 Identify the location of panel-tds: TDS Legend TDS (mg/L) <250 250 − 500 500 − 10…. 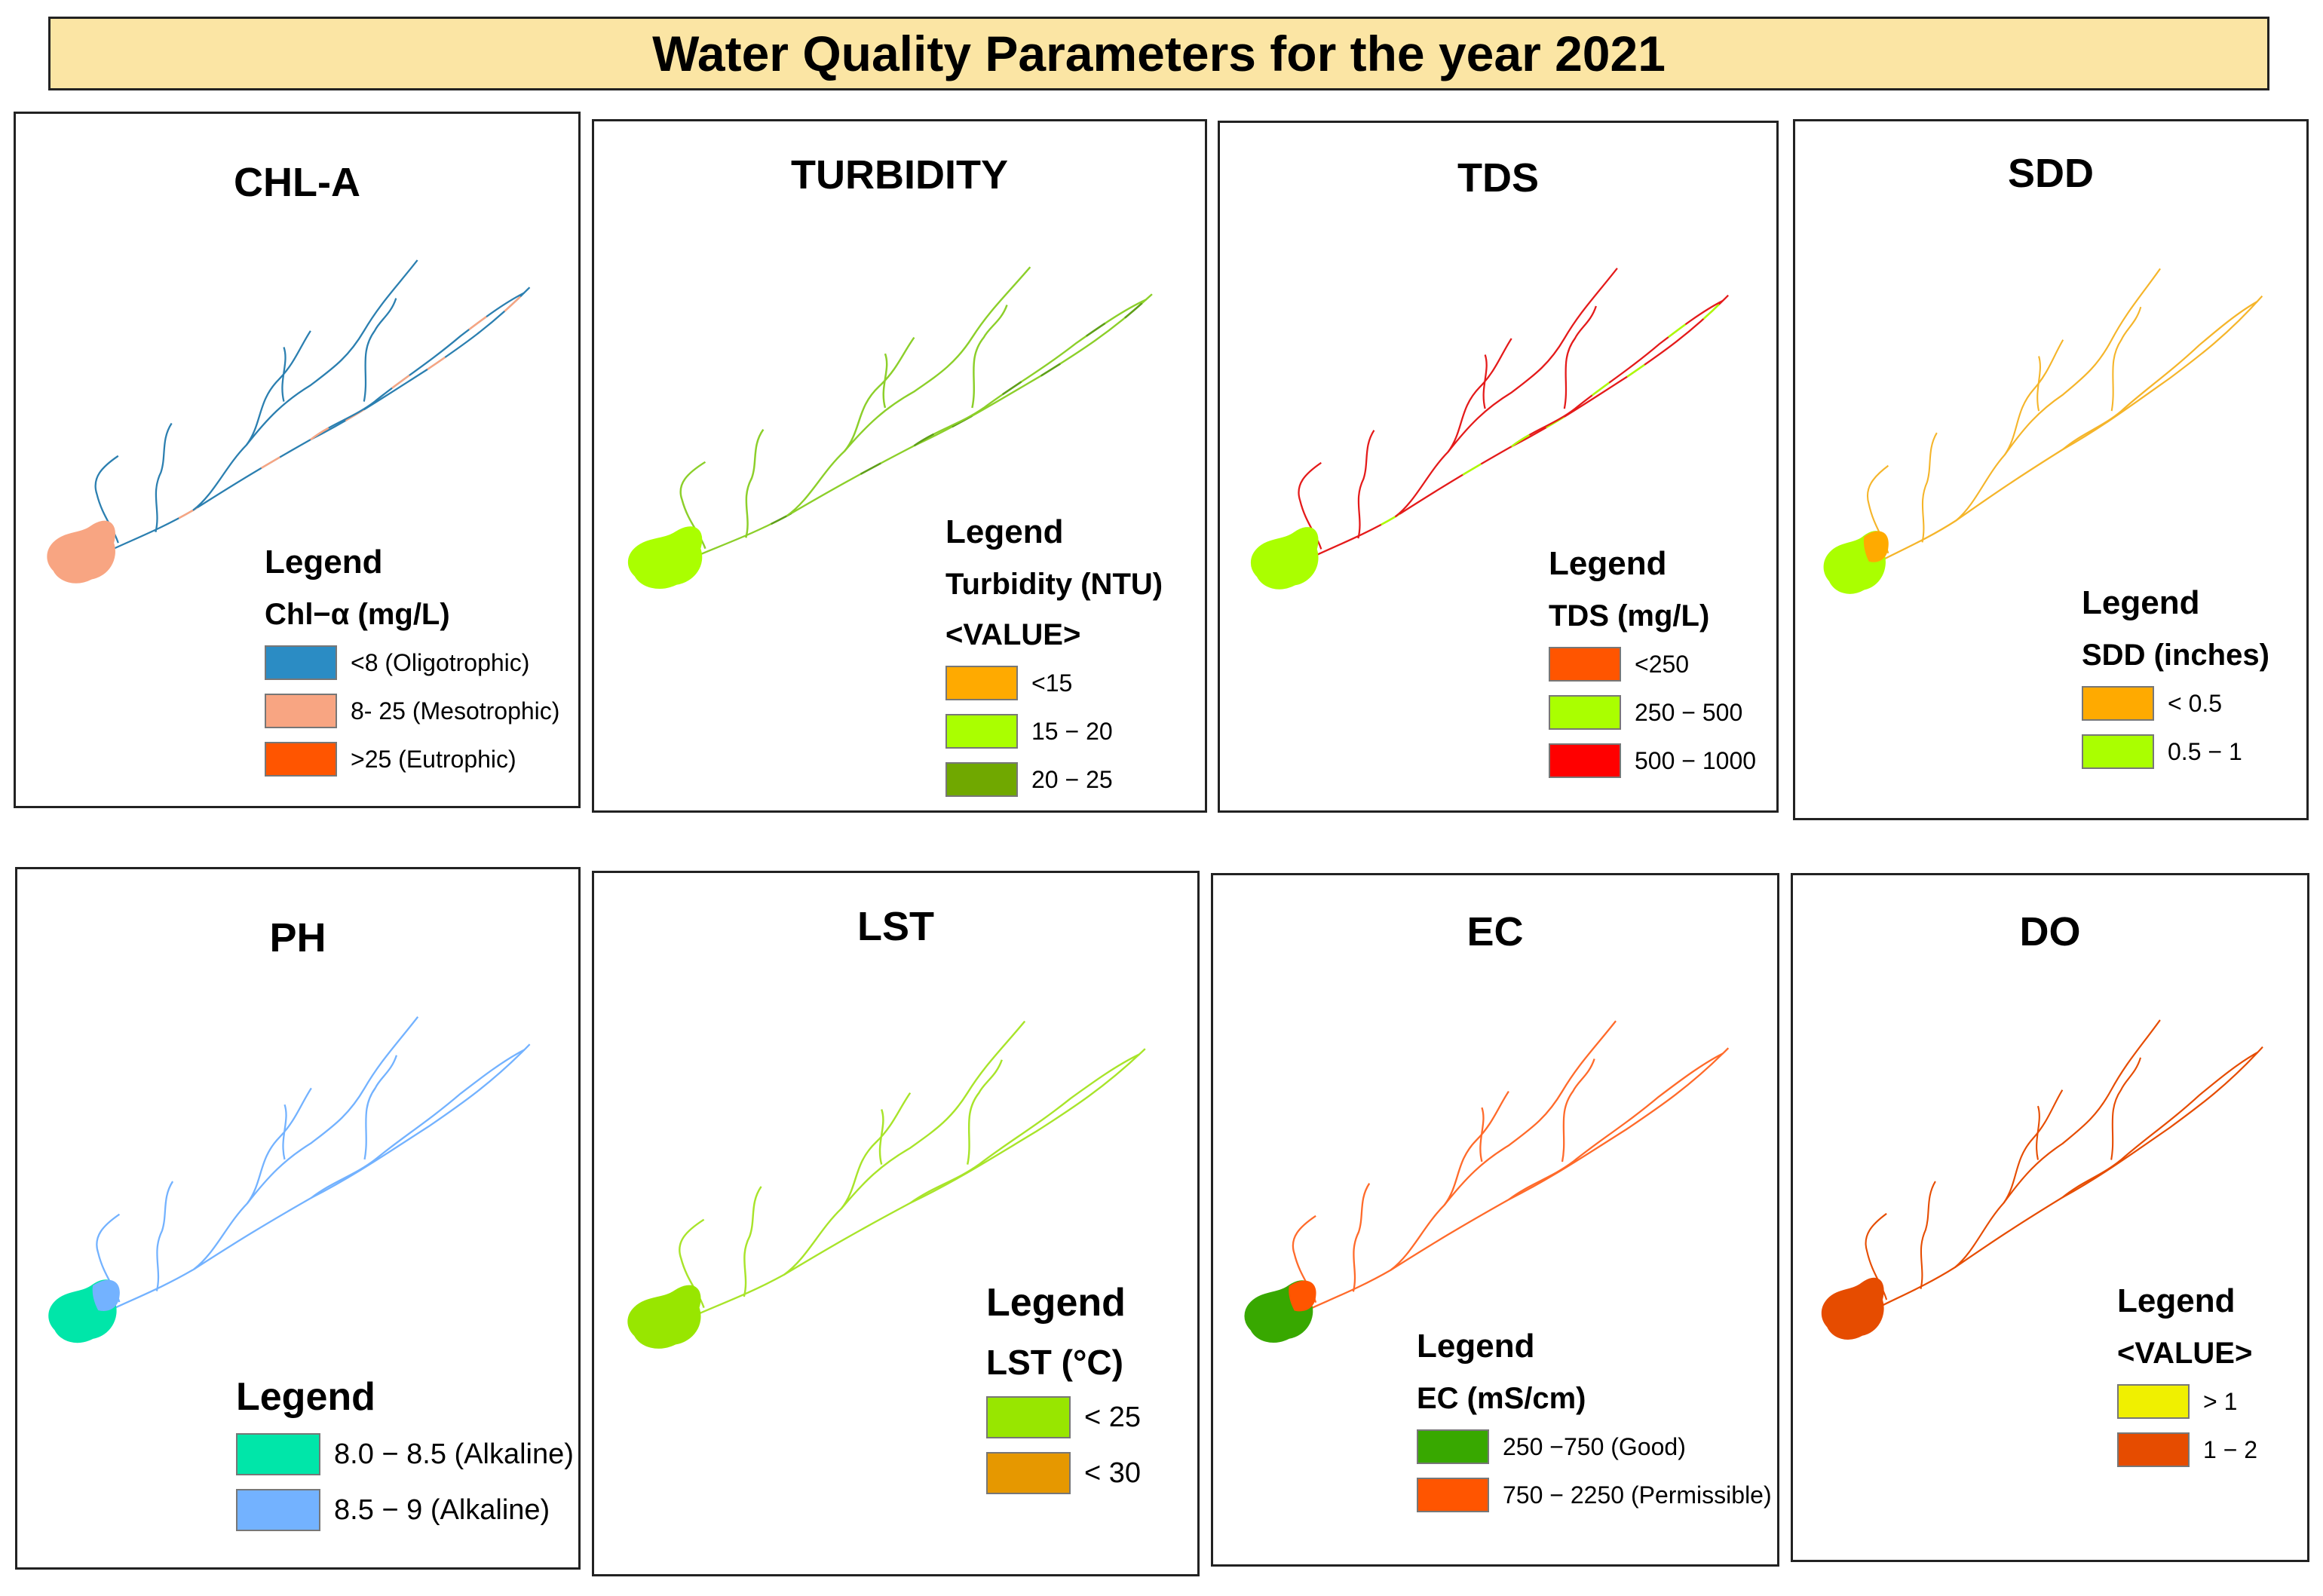
(1498, 467).